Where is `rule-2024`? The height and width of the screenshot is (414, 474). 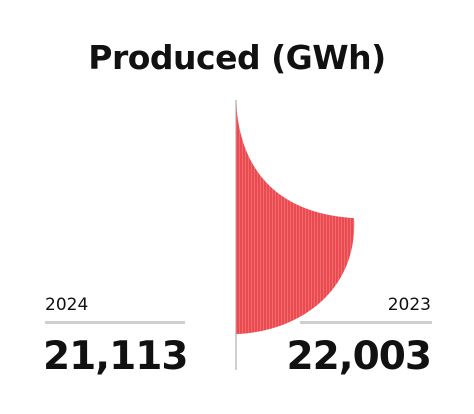 rule-2024 is located at coordinates (115, 322).